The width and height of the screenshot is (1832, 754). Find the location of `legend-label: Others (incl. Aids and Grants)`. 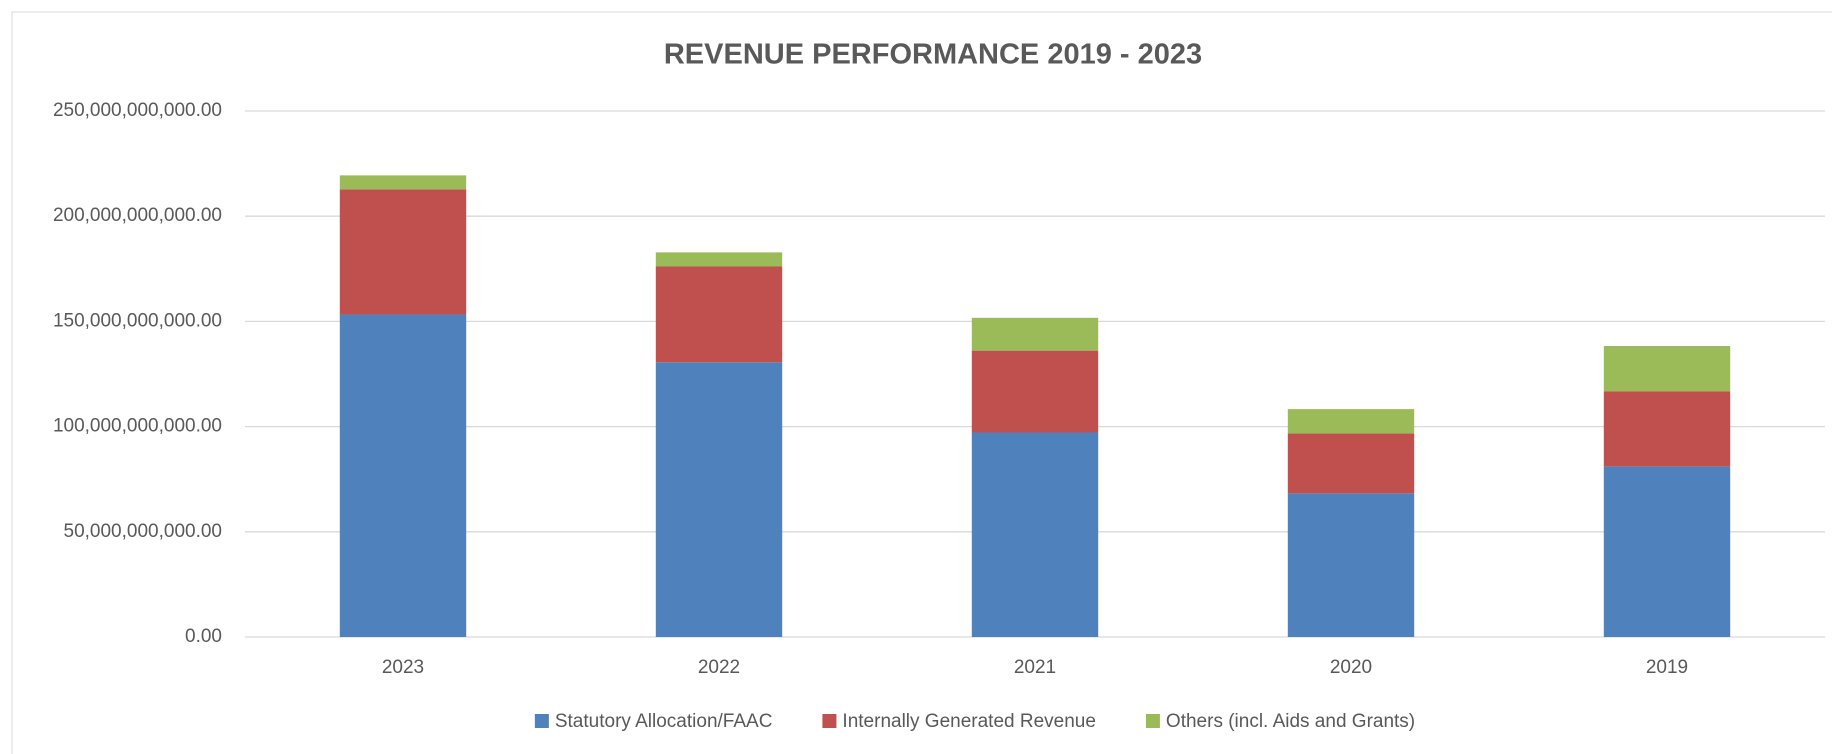

legend-label: Others (incl. Aids and Grants) is located at coordinates (1290, 721).